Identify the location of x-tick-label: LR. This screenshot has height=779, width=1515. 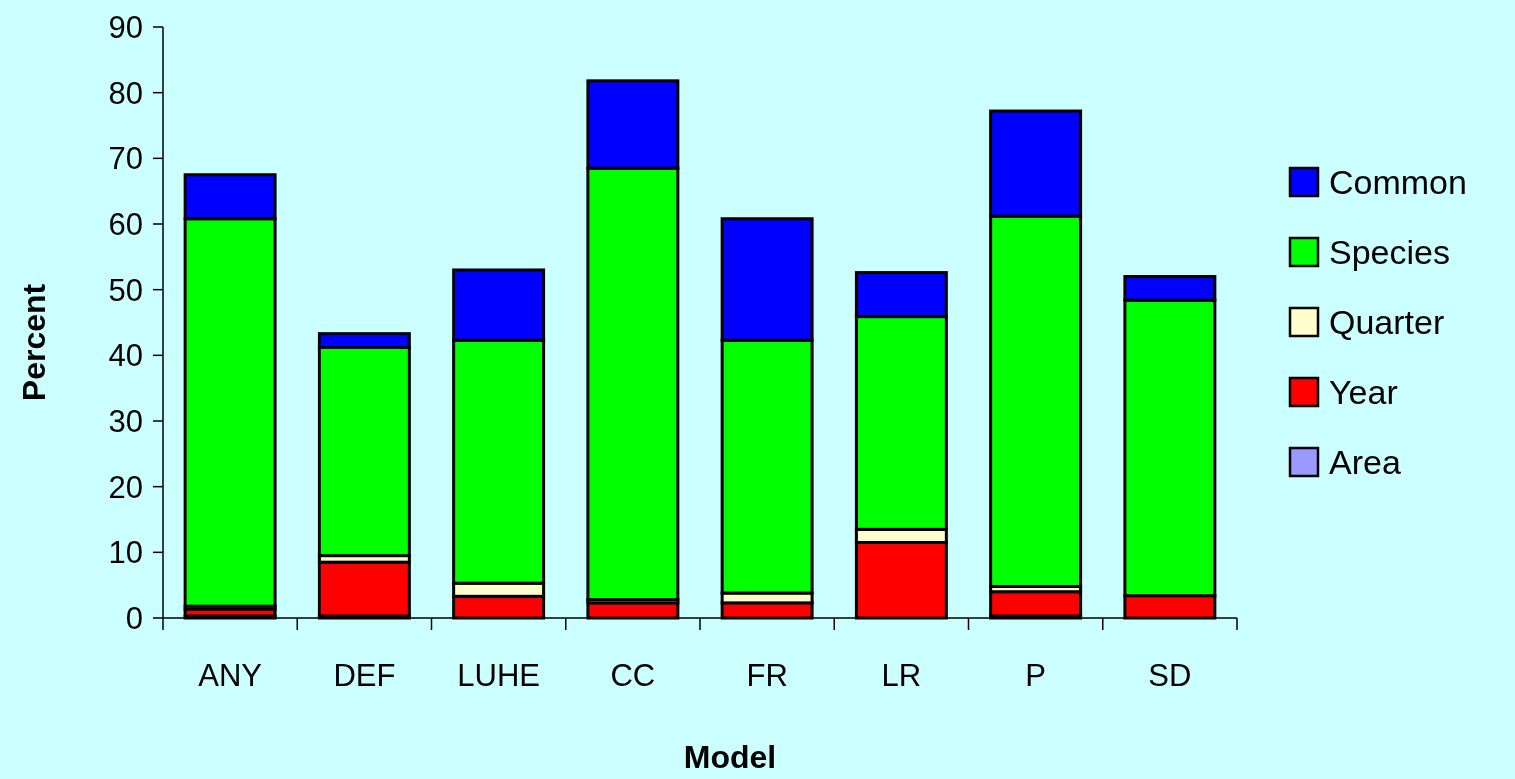
(901, 675).